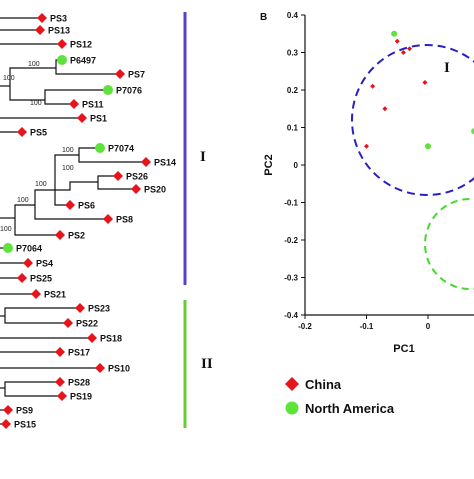  What do you see at coordinates (81, 397) in the screenshot?
I see `leaf-label: PS19` at bounding box center [81, 397].